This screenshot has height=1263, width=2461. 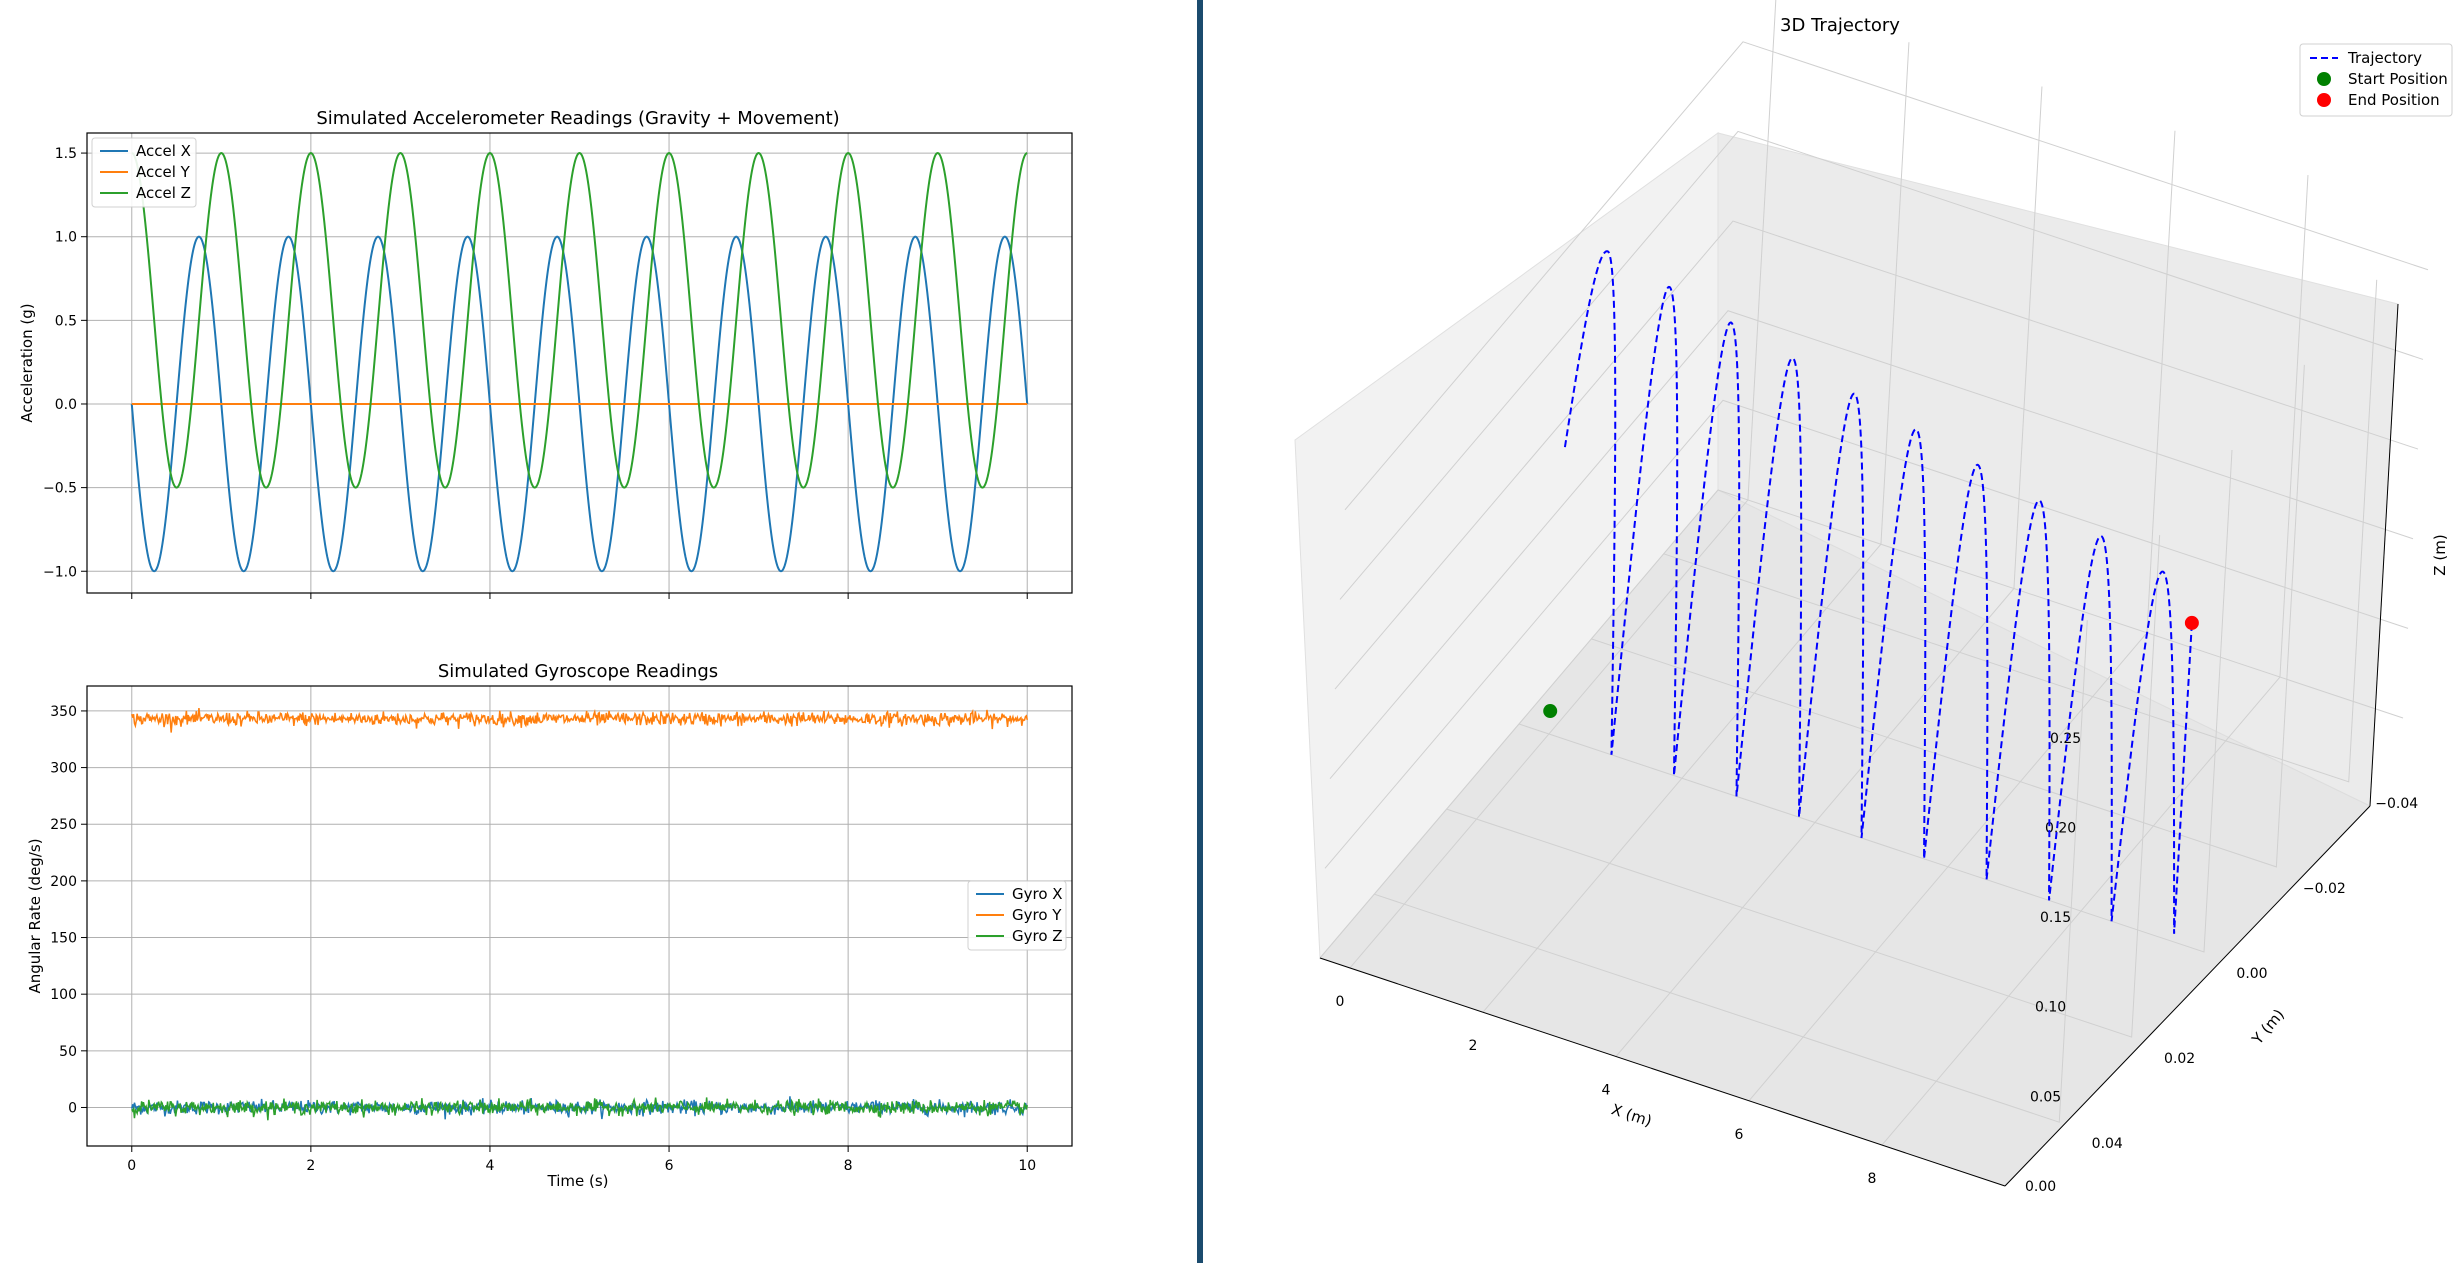 I want to click on trajectory-line, so click(x=1878, y=592).